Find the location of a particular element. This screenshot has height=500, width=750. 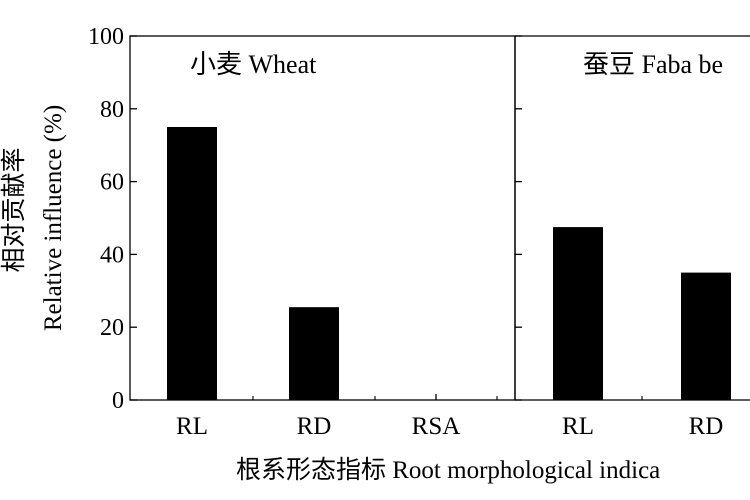

y-tick-label: 80 is located at coordinates (112, 110).